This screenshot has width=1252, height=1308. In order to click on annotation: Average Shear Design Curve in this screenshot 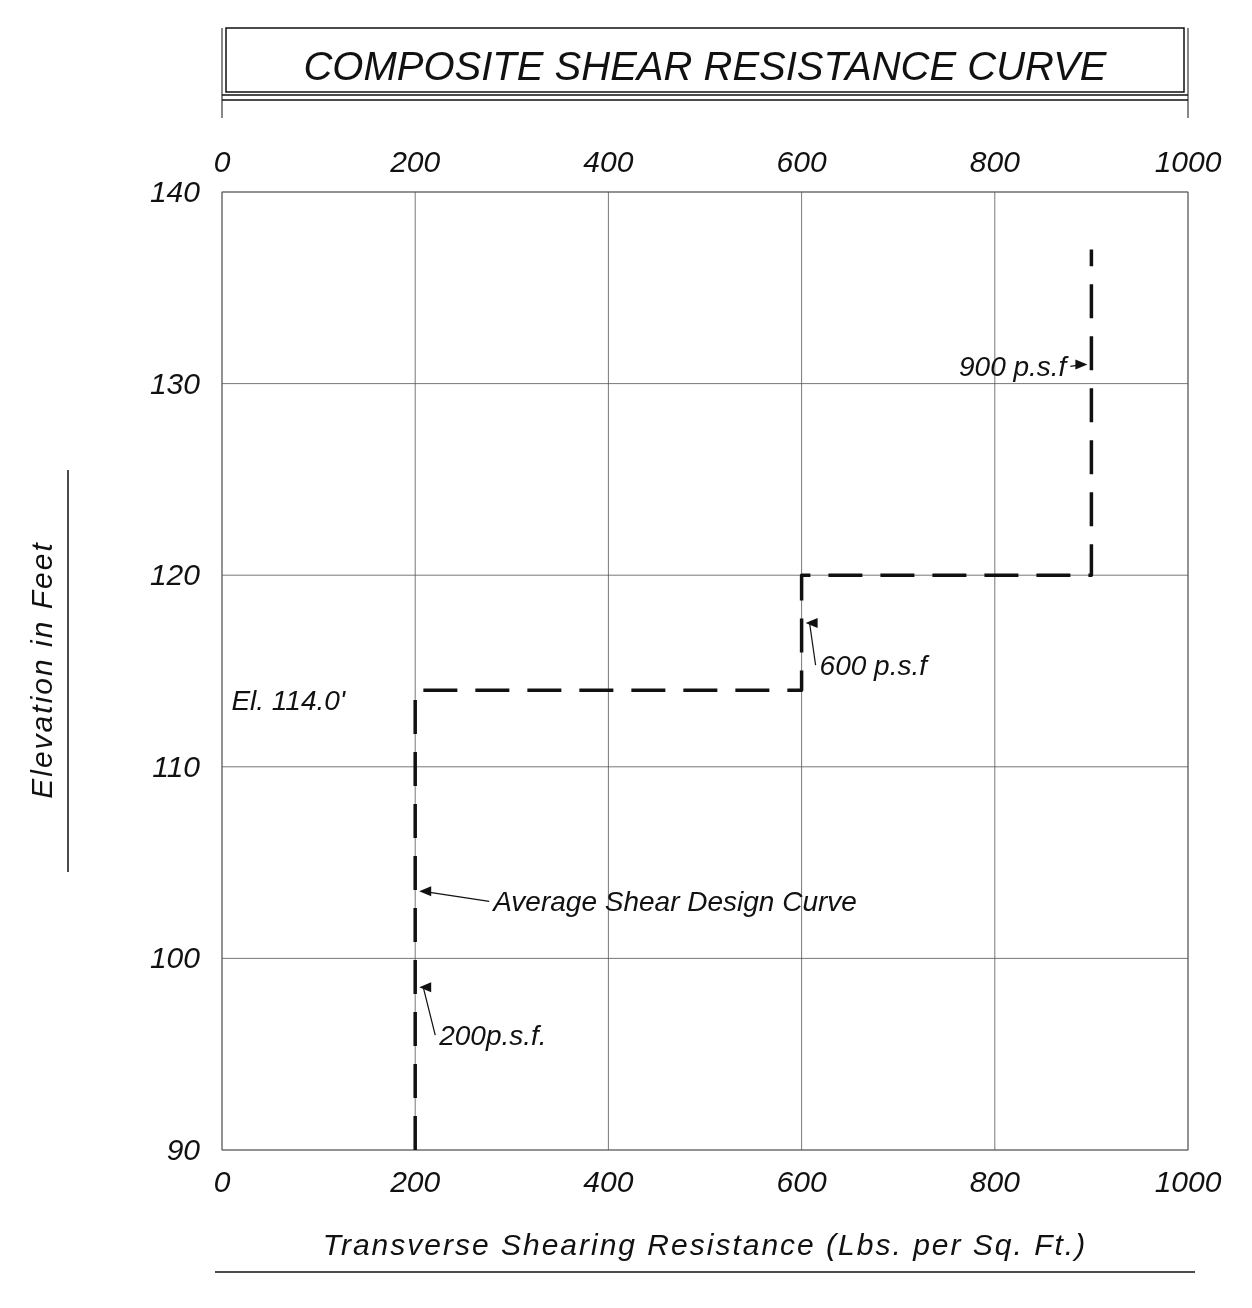, I will do `click(674, 902)`.